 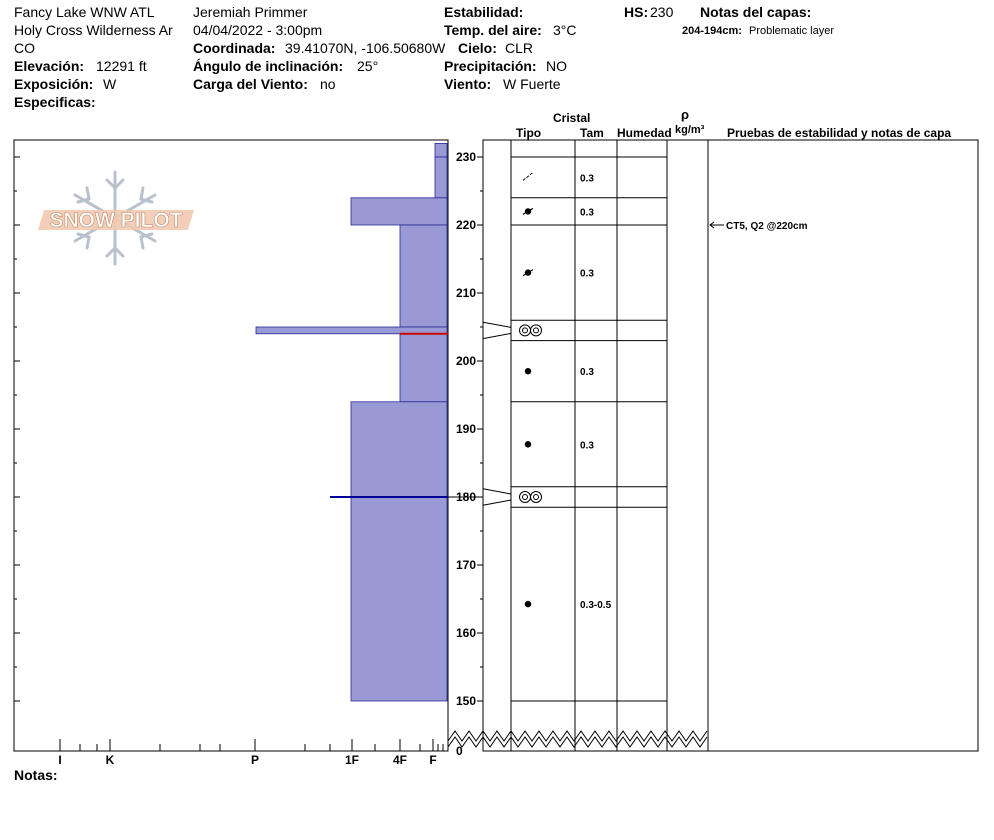 I want to click on y-tick-label: 170, so click(x=466, y=565).